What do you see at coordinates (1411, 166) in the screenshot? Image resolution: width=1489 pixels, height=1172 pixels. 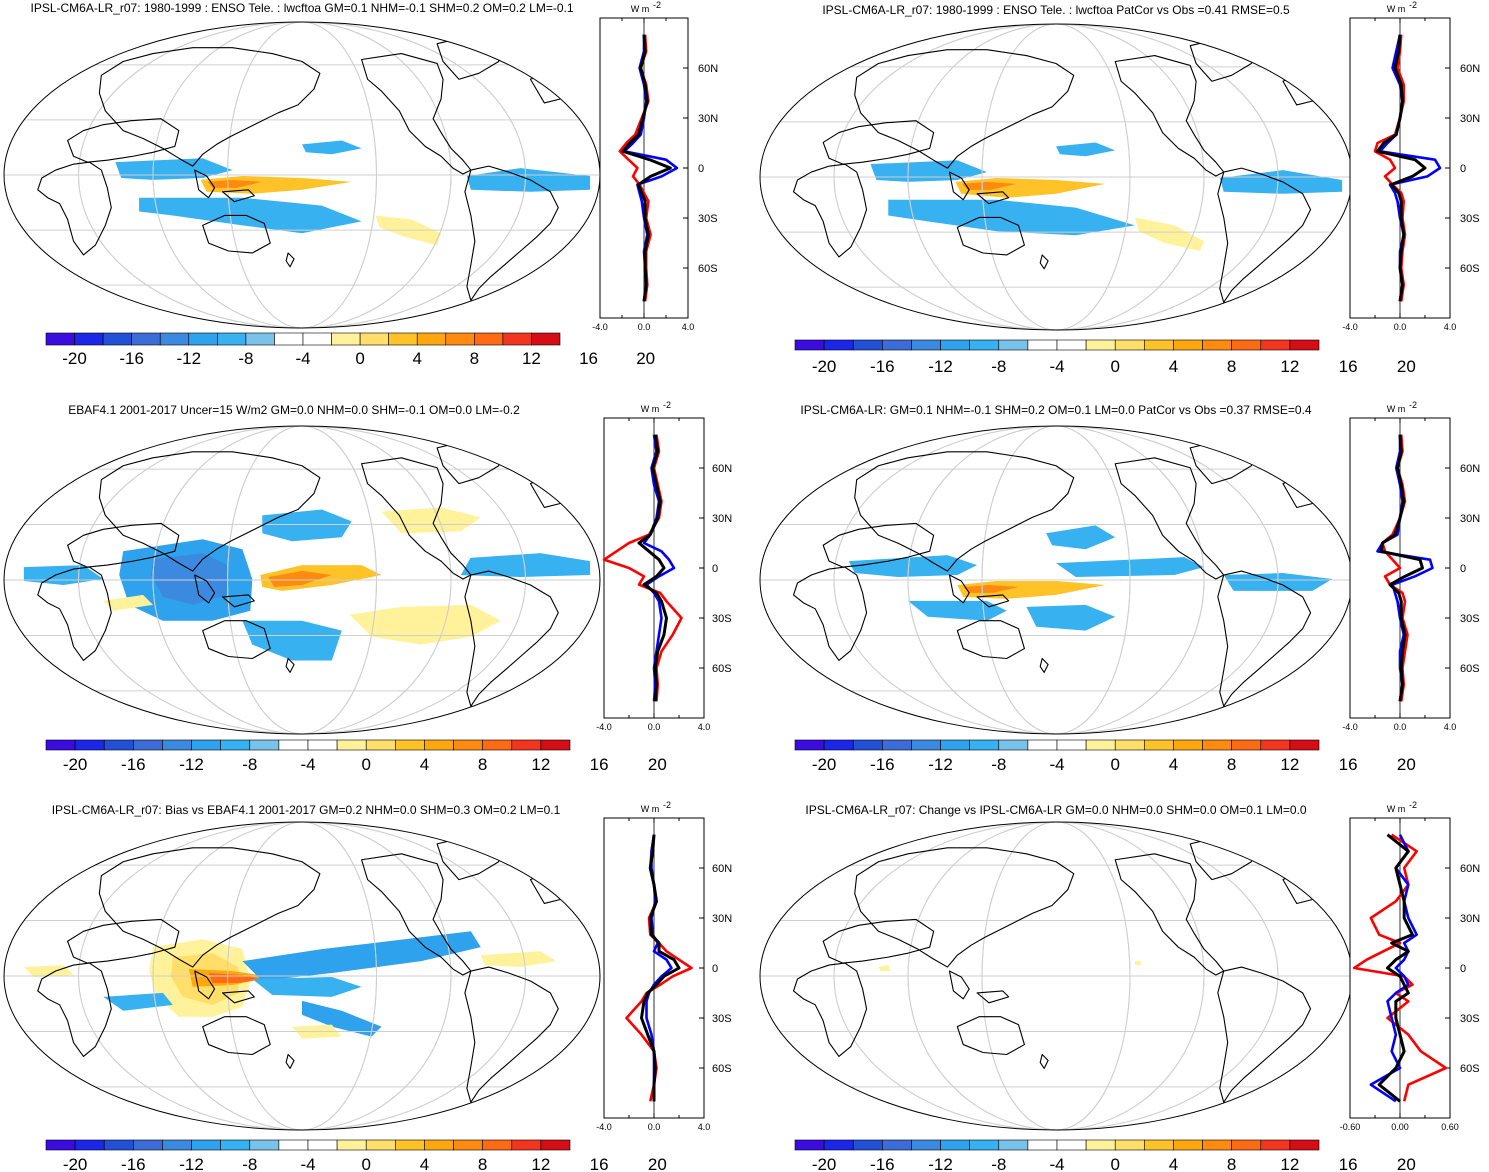 I see `zonal-profile: -4.0 0.0 4.0 60N 30N 0 30S 60S W m -2` at bounding box center [1411, 166].